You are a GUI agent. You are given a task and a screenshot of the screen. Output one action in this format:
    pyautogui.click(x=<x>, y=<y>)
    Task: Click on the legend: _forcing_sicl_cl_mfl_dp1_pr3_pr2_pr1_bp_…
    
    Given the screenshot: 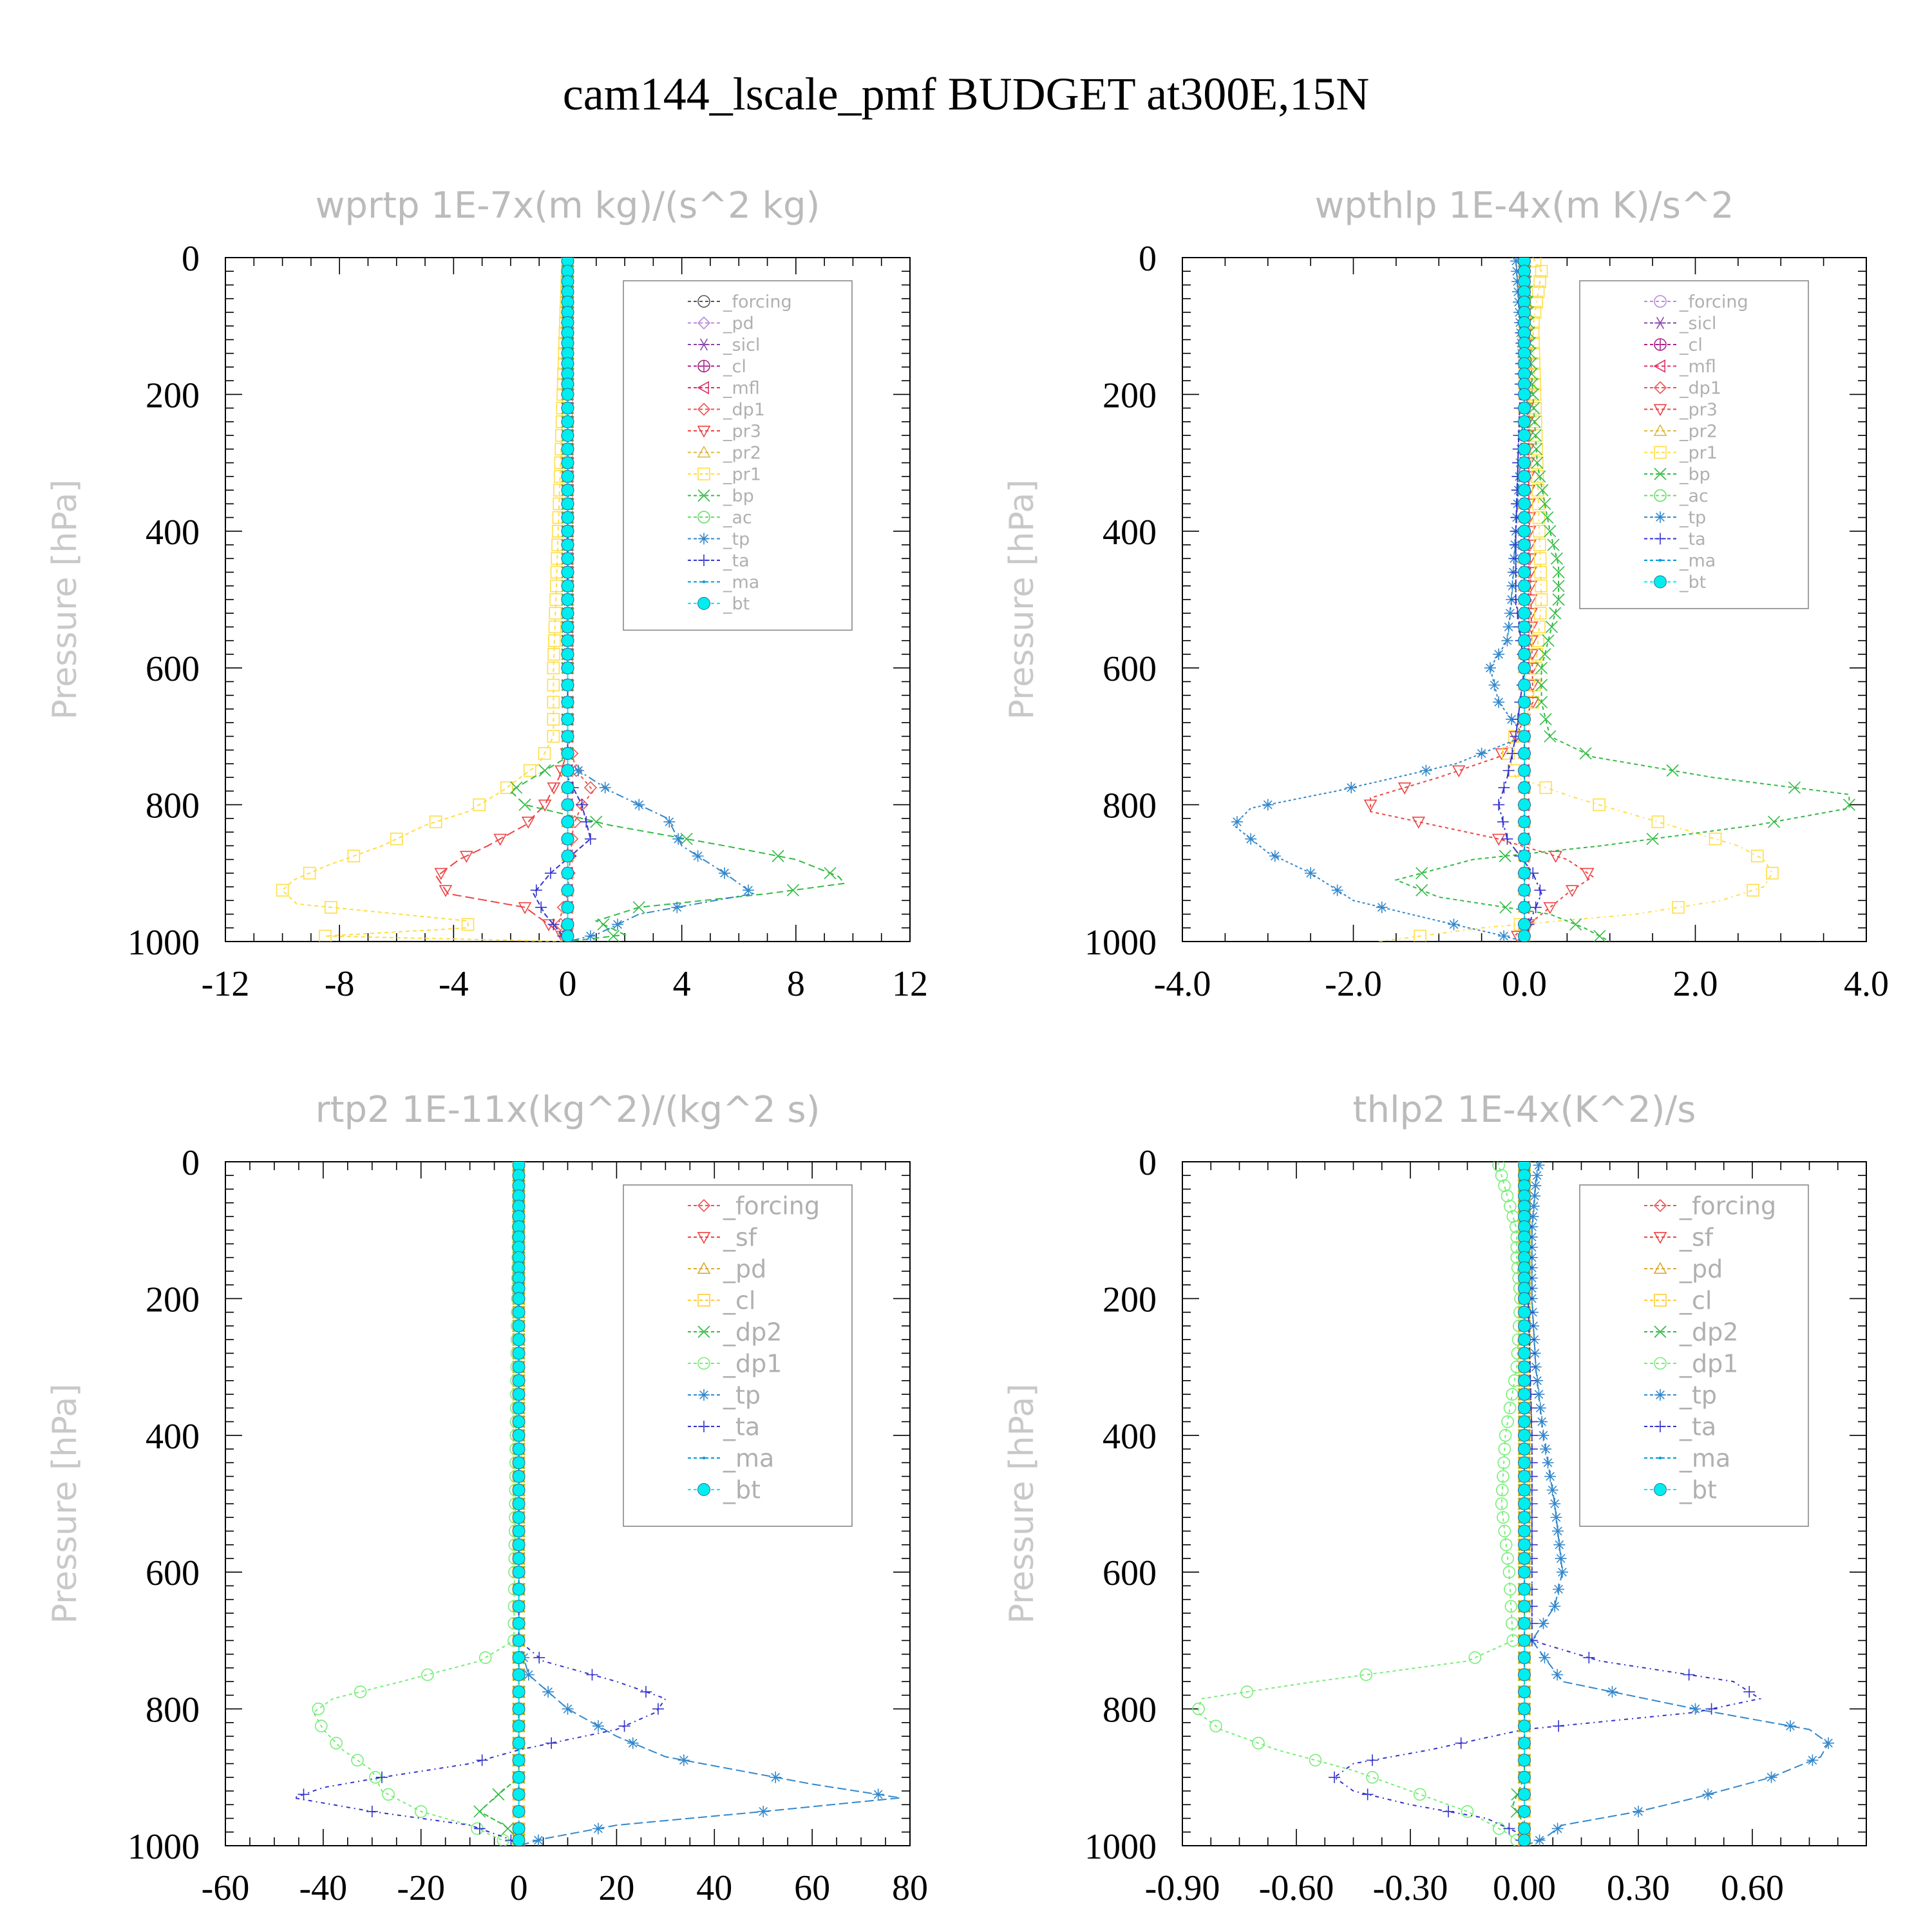 What is the action you would take?
    pyautogui.click(x=1694, y=445)
    